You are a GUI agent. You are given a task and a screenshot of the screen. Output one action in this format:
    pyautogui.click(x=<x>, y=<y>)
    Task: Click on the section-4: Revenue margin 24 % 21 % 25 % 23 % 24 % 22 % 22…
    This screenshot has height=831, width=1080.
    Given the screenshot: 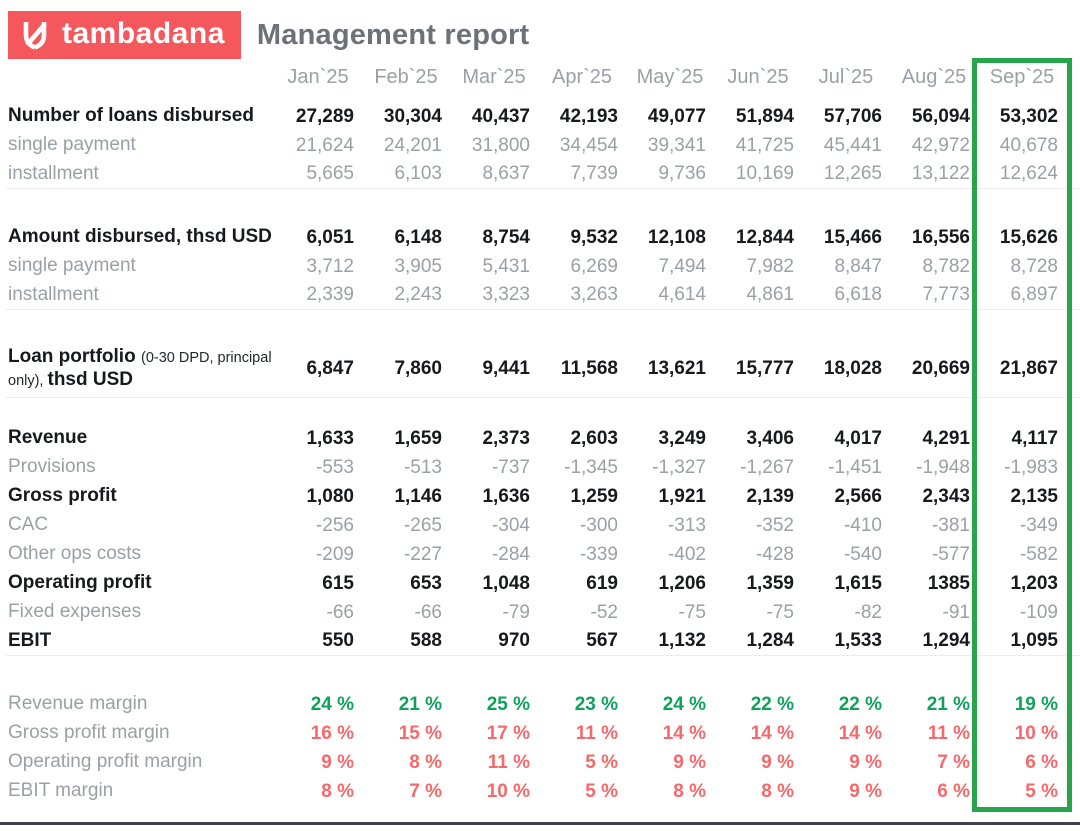 What is the action you would take?
    pyautogui.click(x=543, y=748)
    